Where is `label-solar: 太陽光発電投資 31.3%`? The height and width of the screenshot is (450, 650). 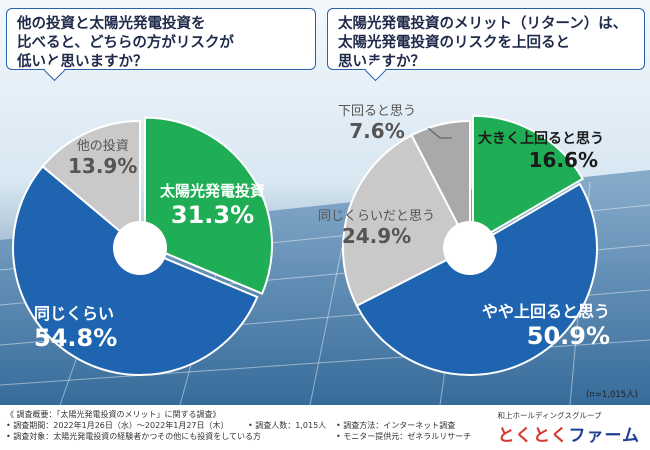 label-solar: 太陽光発電投資 31.3% is located at coordinates (212, 204).